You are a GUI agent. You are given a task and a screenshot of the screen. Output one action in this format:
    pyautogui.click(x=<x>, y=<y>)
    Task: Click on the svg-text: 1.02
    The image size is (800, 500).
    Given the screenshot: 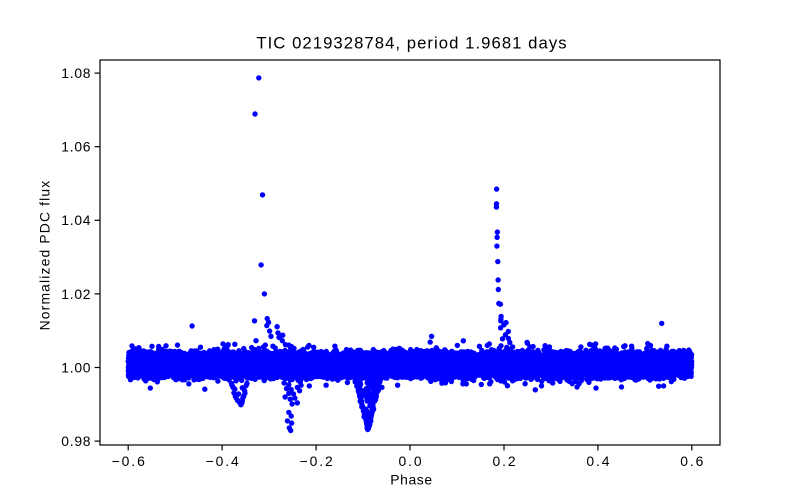 What is the action you would take?
    pyautogui.click(x=76, y=294)
    